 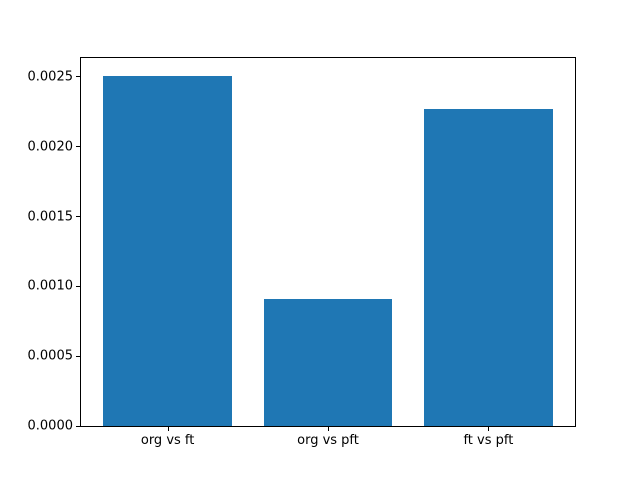 I want to click on bar-ft-vs-pft, so click(x=488, y=267).